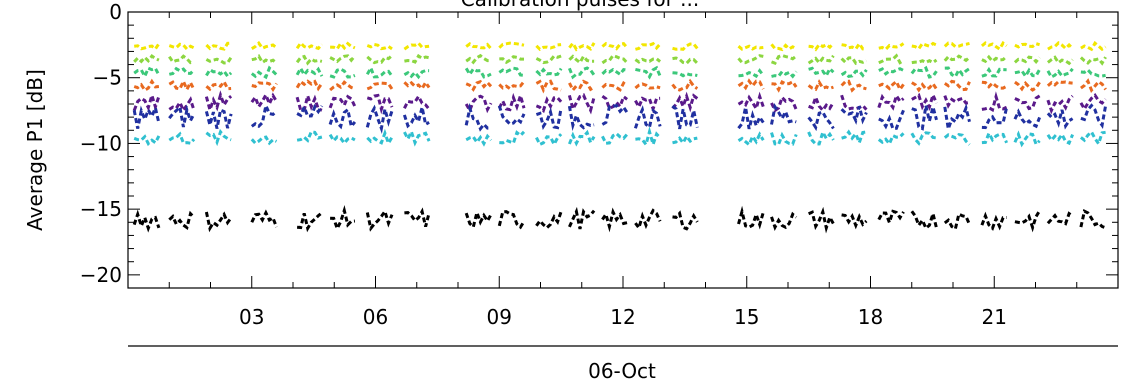 This screenshot has height=387, width=1122. I want to click on y-tick-label: −15, so click(101, 209).